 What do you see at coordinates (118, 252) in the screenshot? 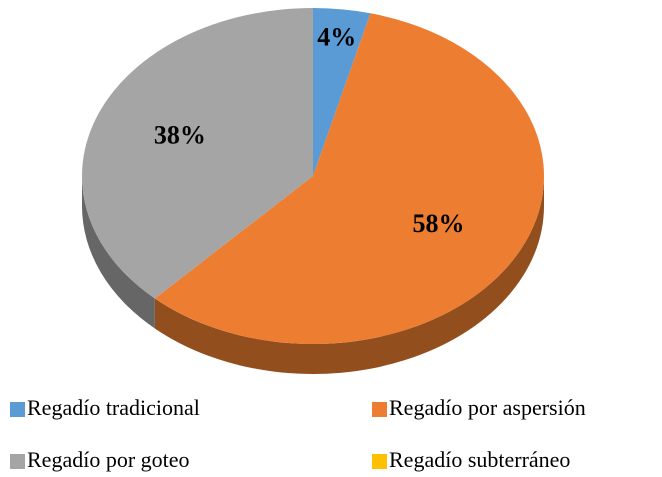
I see `pie-slice-side` at bounding box center [118, 252].